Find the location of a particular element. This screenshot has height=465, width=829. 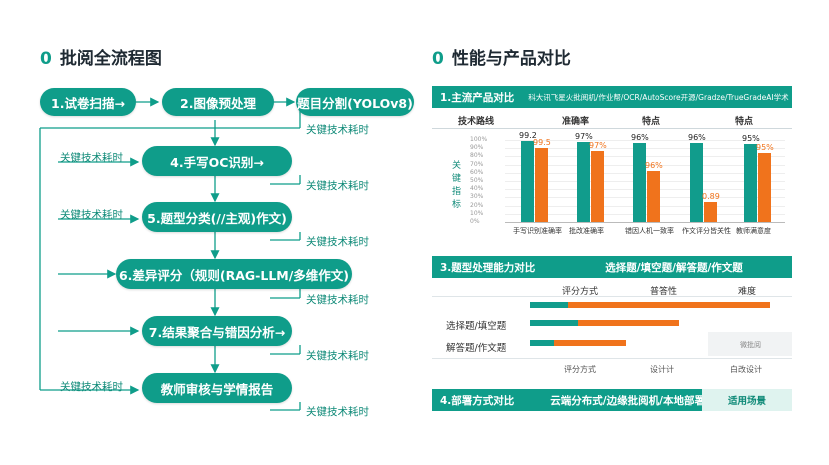

flow-heading-title: 批阅全流程图 is located at coordinates (110, 59).